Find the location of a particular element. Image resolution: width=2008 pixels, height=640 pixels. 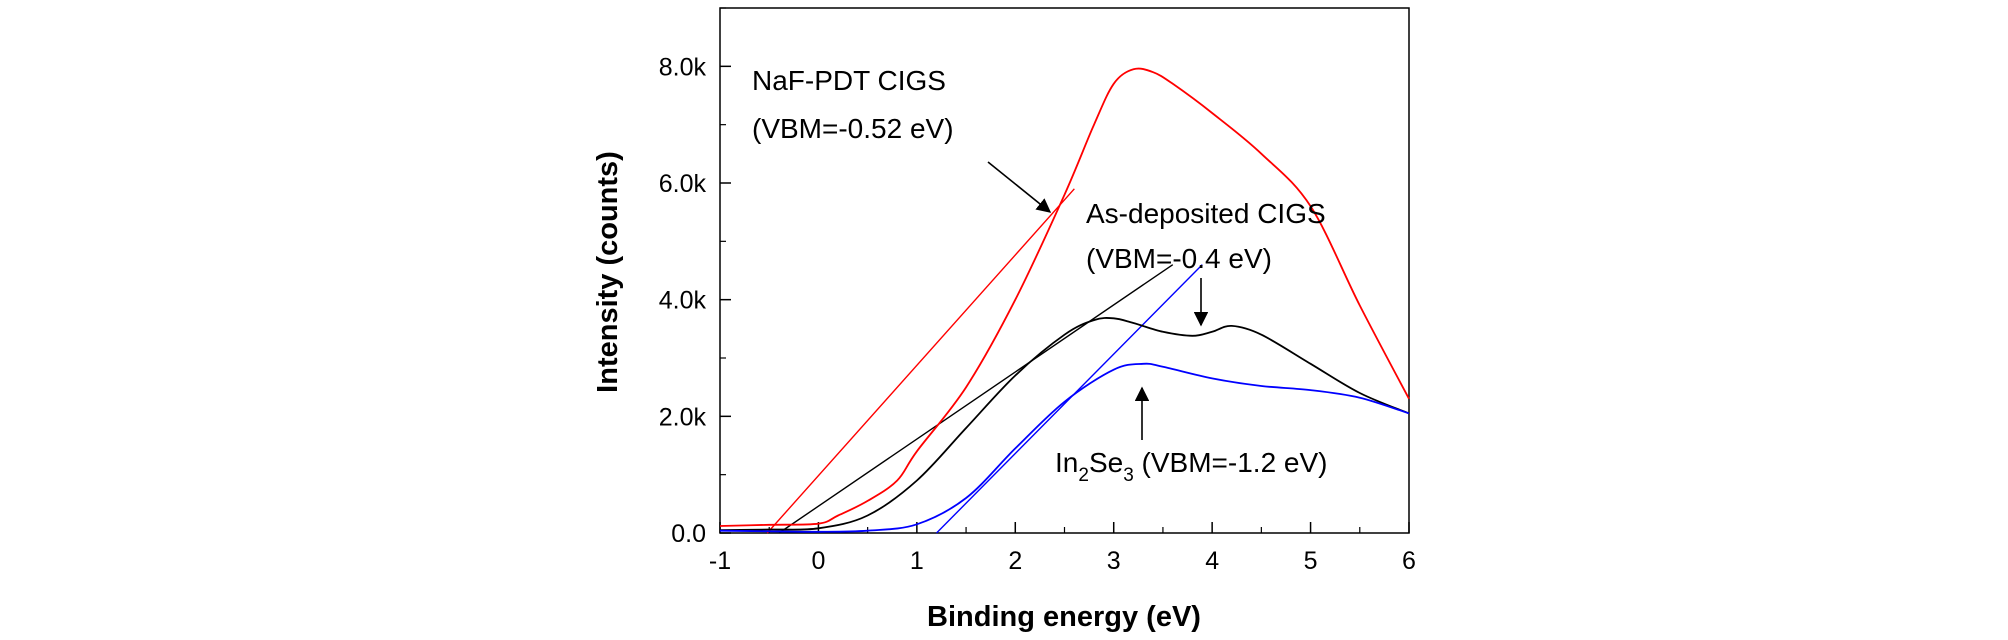

x-tick-label: 2 is located at coordinates (1015, 561).